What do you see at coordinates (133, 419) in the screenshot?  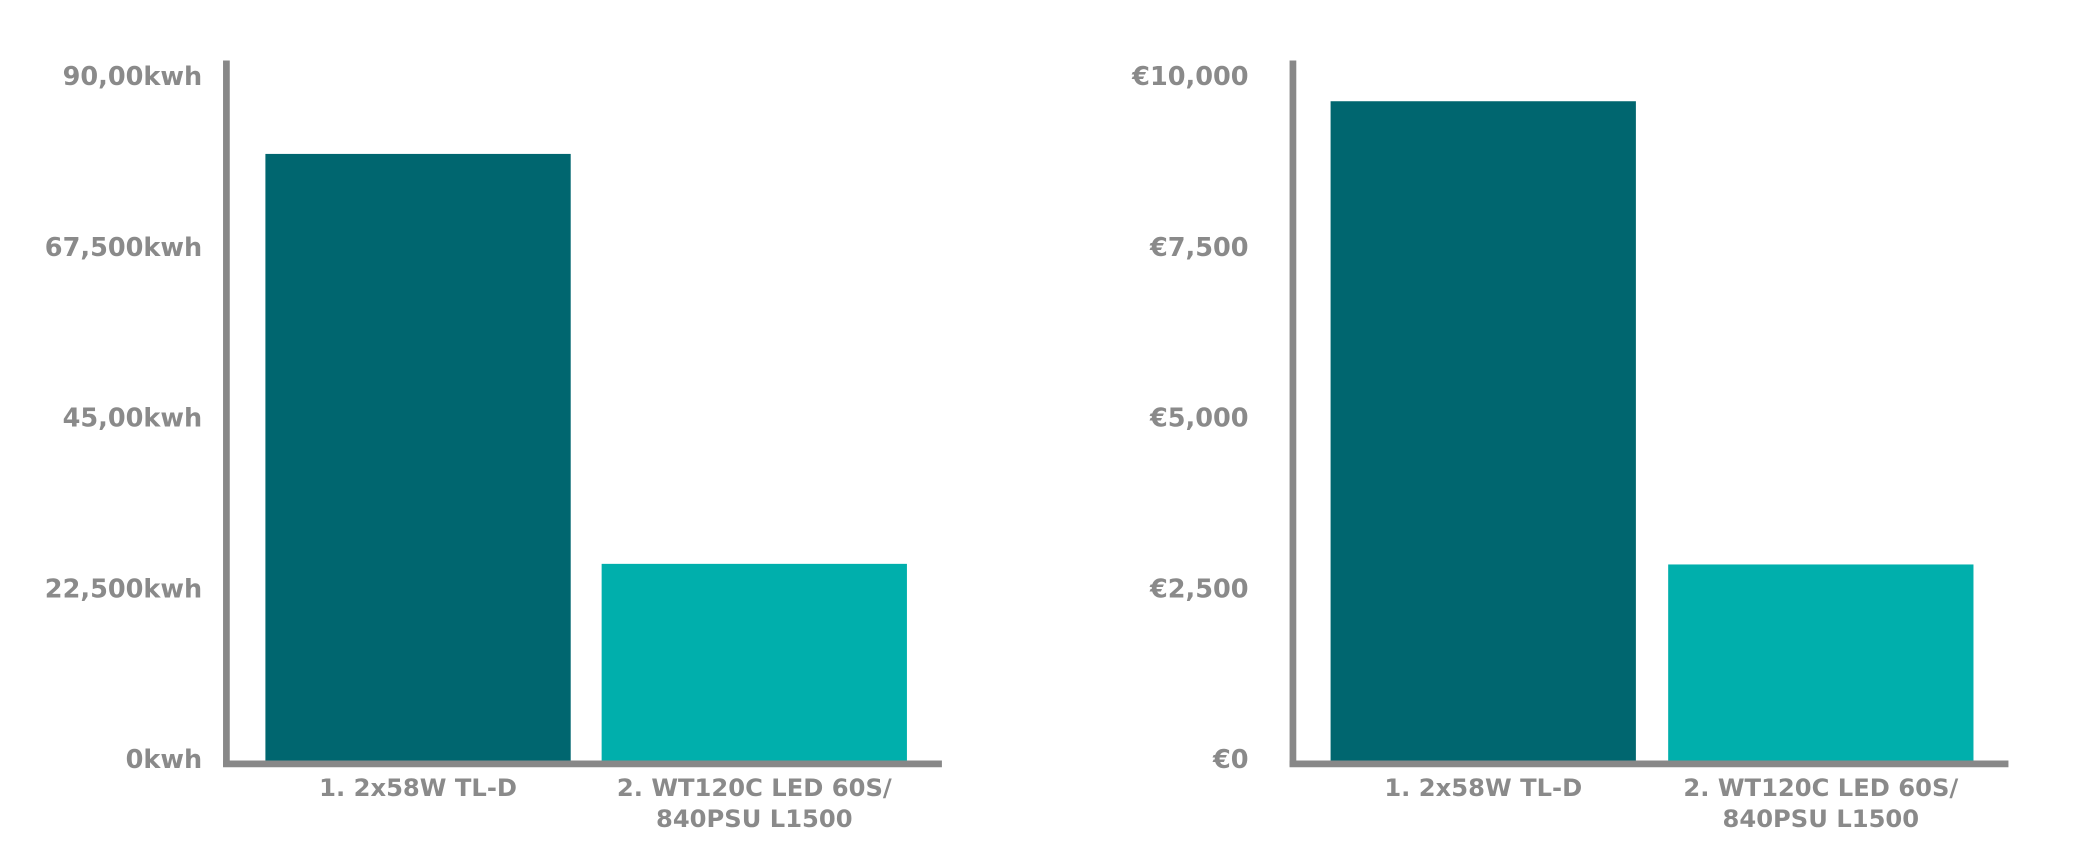 I see `y-tick-label: 45,00kwh` at bounding box center [133, 419].